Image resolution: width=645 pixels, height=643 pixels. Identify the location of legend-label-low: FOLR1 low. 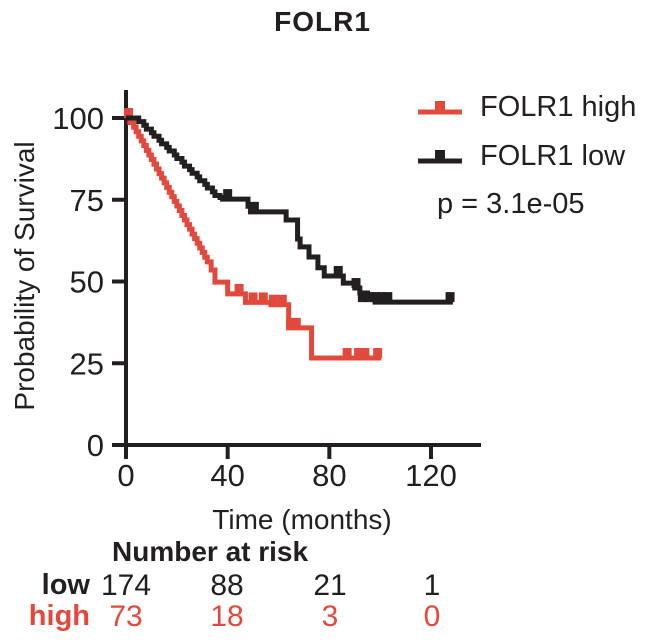
(553, 155).